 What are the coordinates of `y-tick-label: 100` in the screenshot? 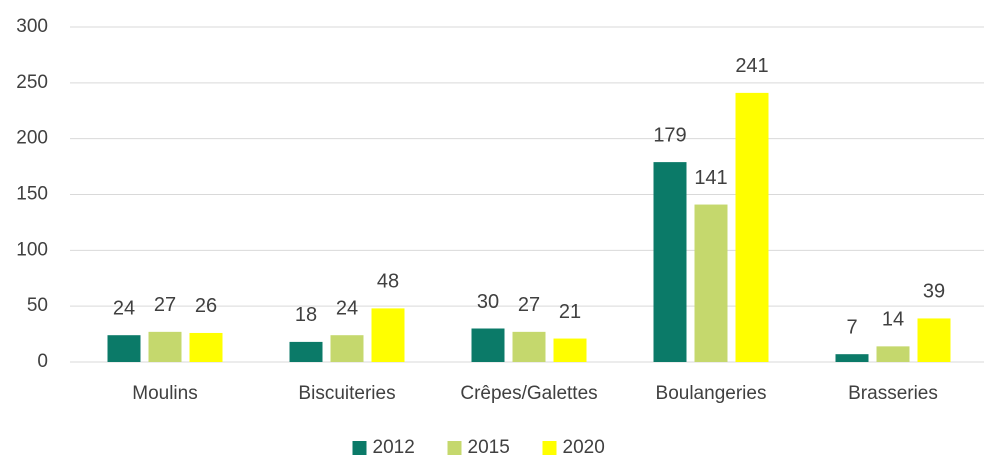 It's located at (32, 249).